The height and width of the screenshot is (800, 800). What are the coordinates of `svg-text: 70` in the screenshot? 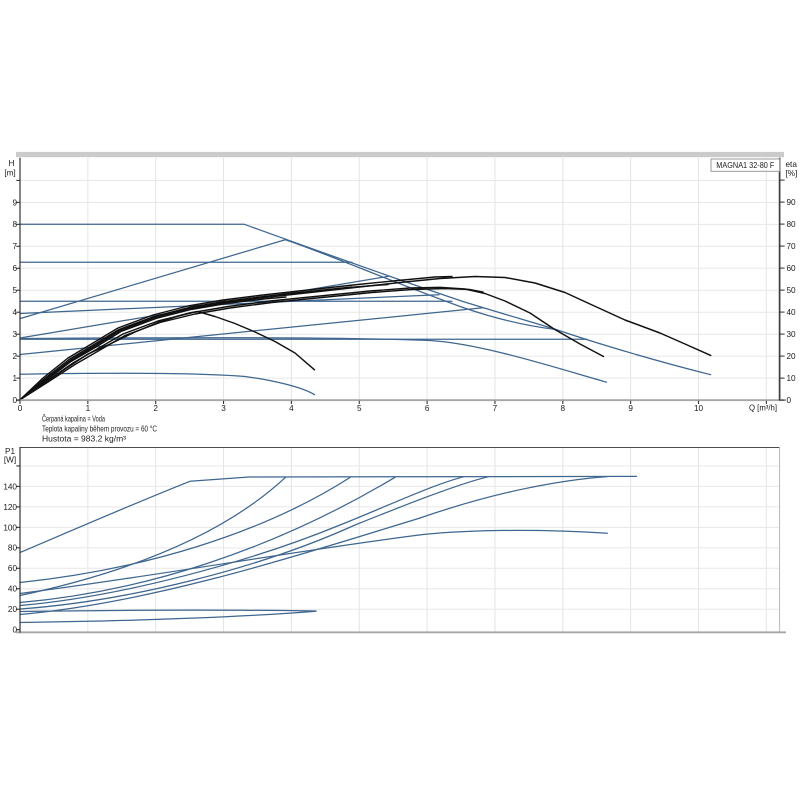 It's located at (792, 246).